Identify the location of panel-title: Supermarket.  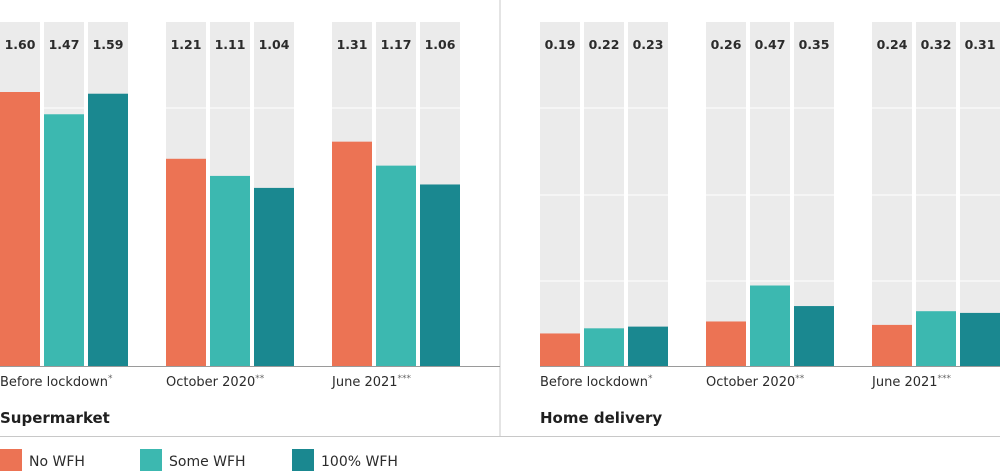
(55, 418).